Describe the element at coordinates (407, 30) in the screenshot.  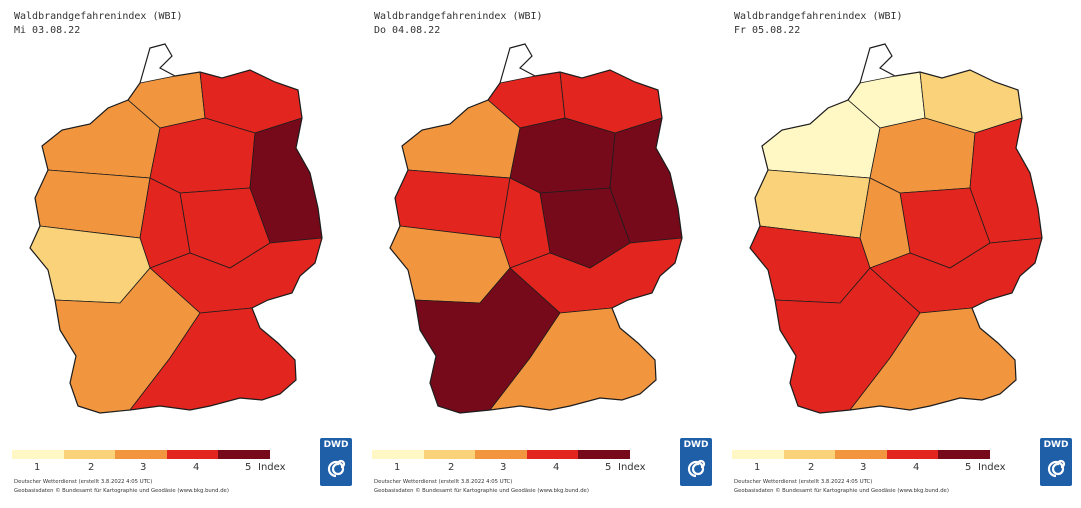
I see `panel-date: Do 04.08.22` at that location.